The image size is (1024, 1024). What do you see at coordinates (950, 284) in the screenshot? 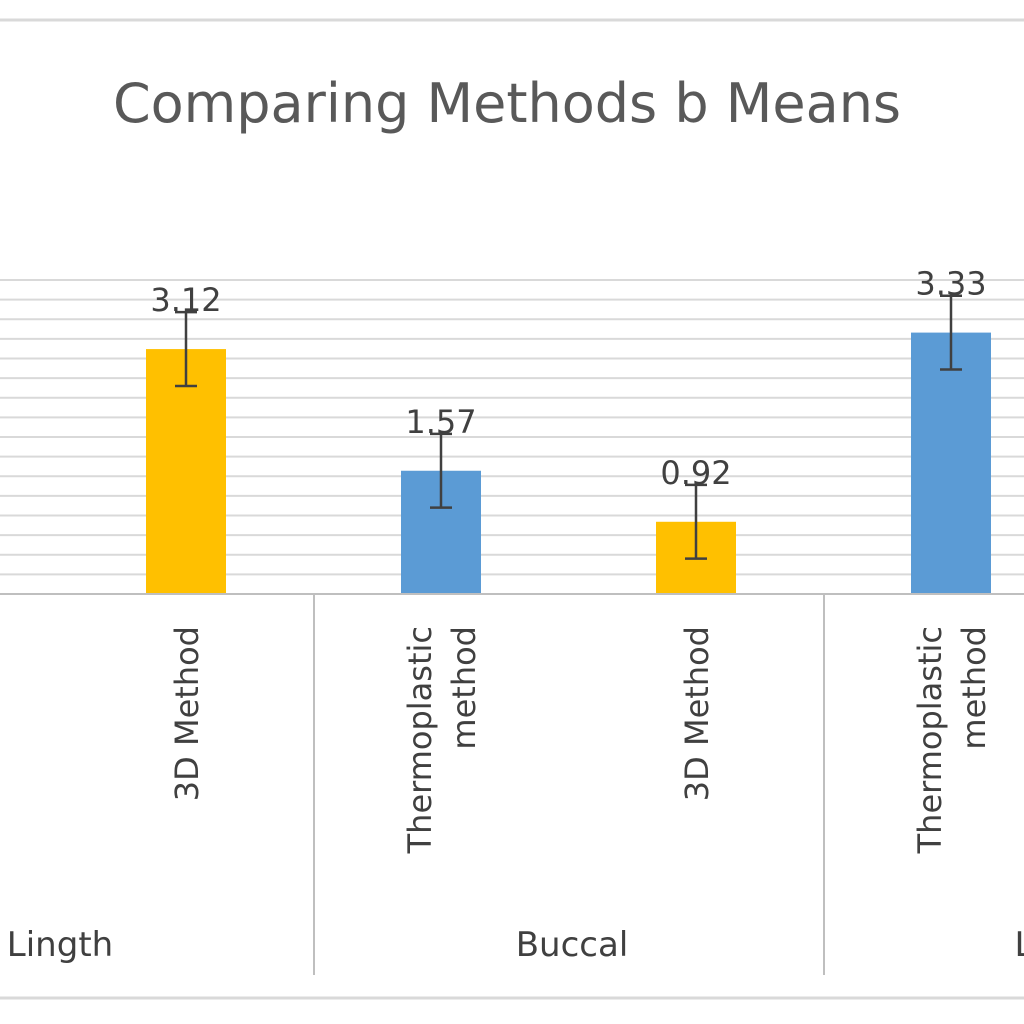
I see `data-label: 3.33` at bounding box center [950, 284].